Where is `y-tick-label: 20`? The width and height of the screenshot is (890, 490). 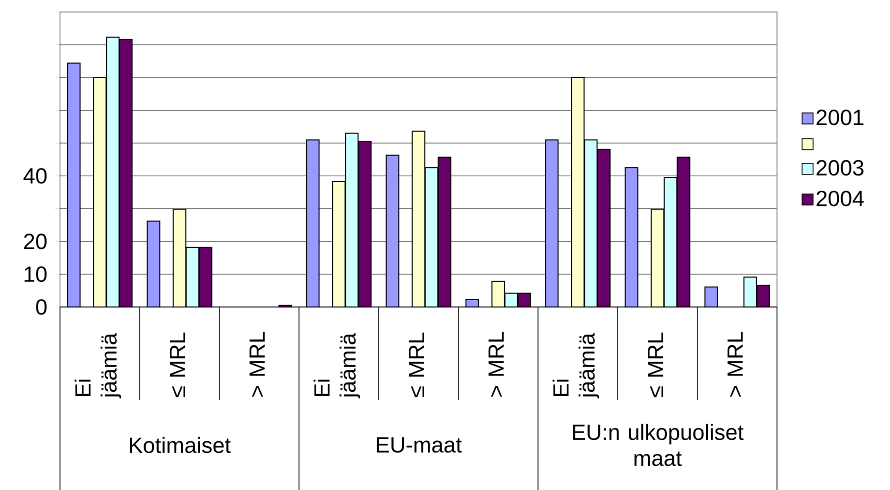
y-tick-label: 20 is located at coordinates (35, 242).